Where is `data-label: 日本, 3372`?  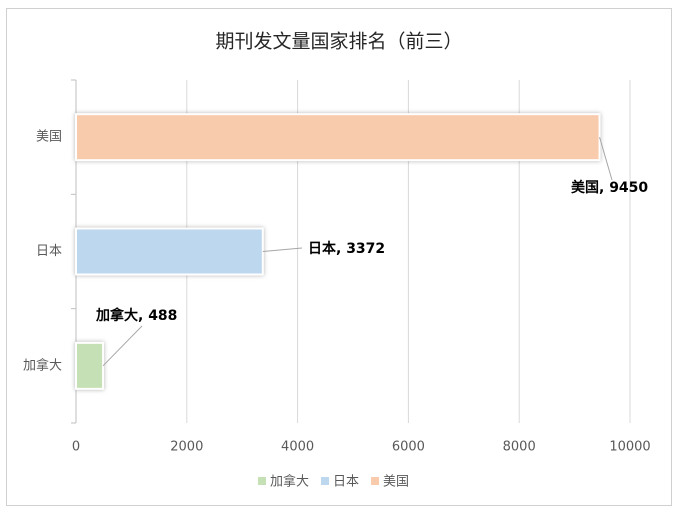 data-label: 日本, 3372 is located at coordinates (346, 248).